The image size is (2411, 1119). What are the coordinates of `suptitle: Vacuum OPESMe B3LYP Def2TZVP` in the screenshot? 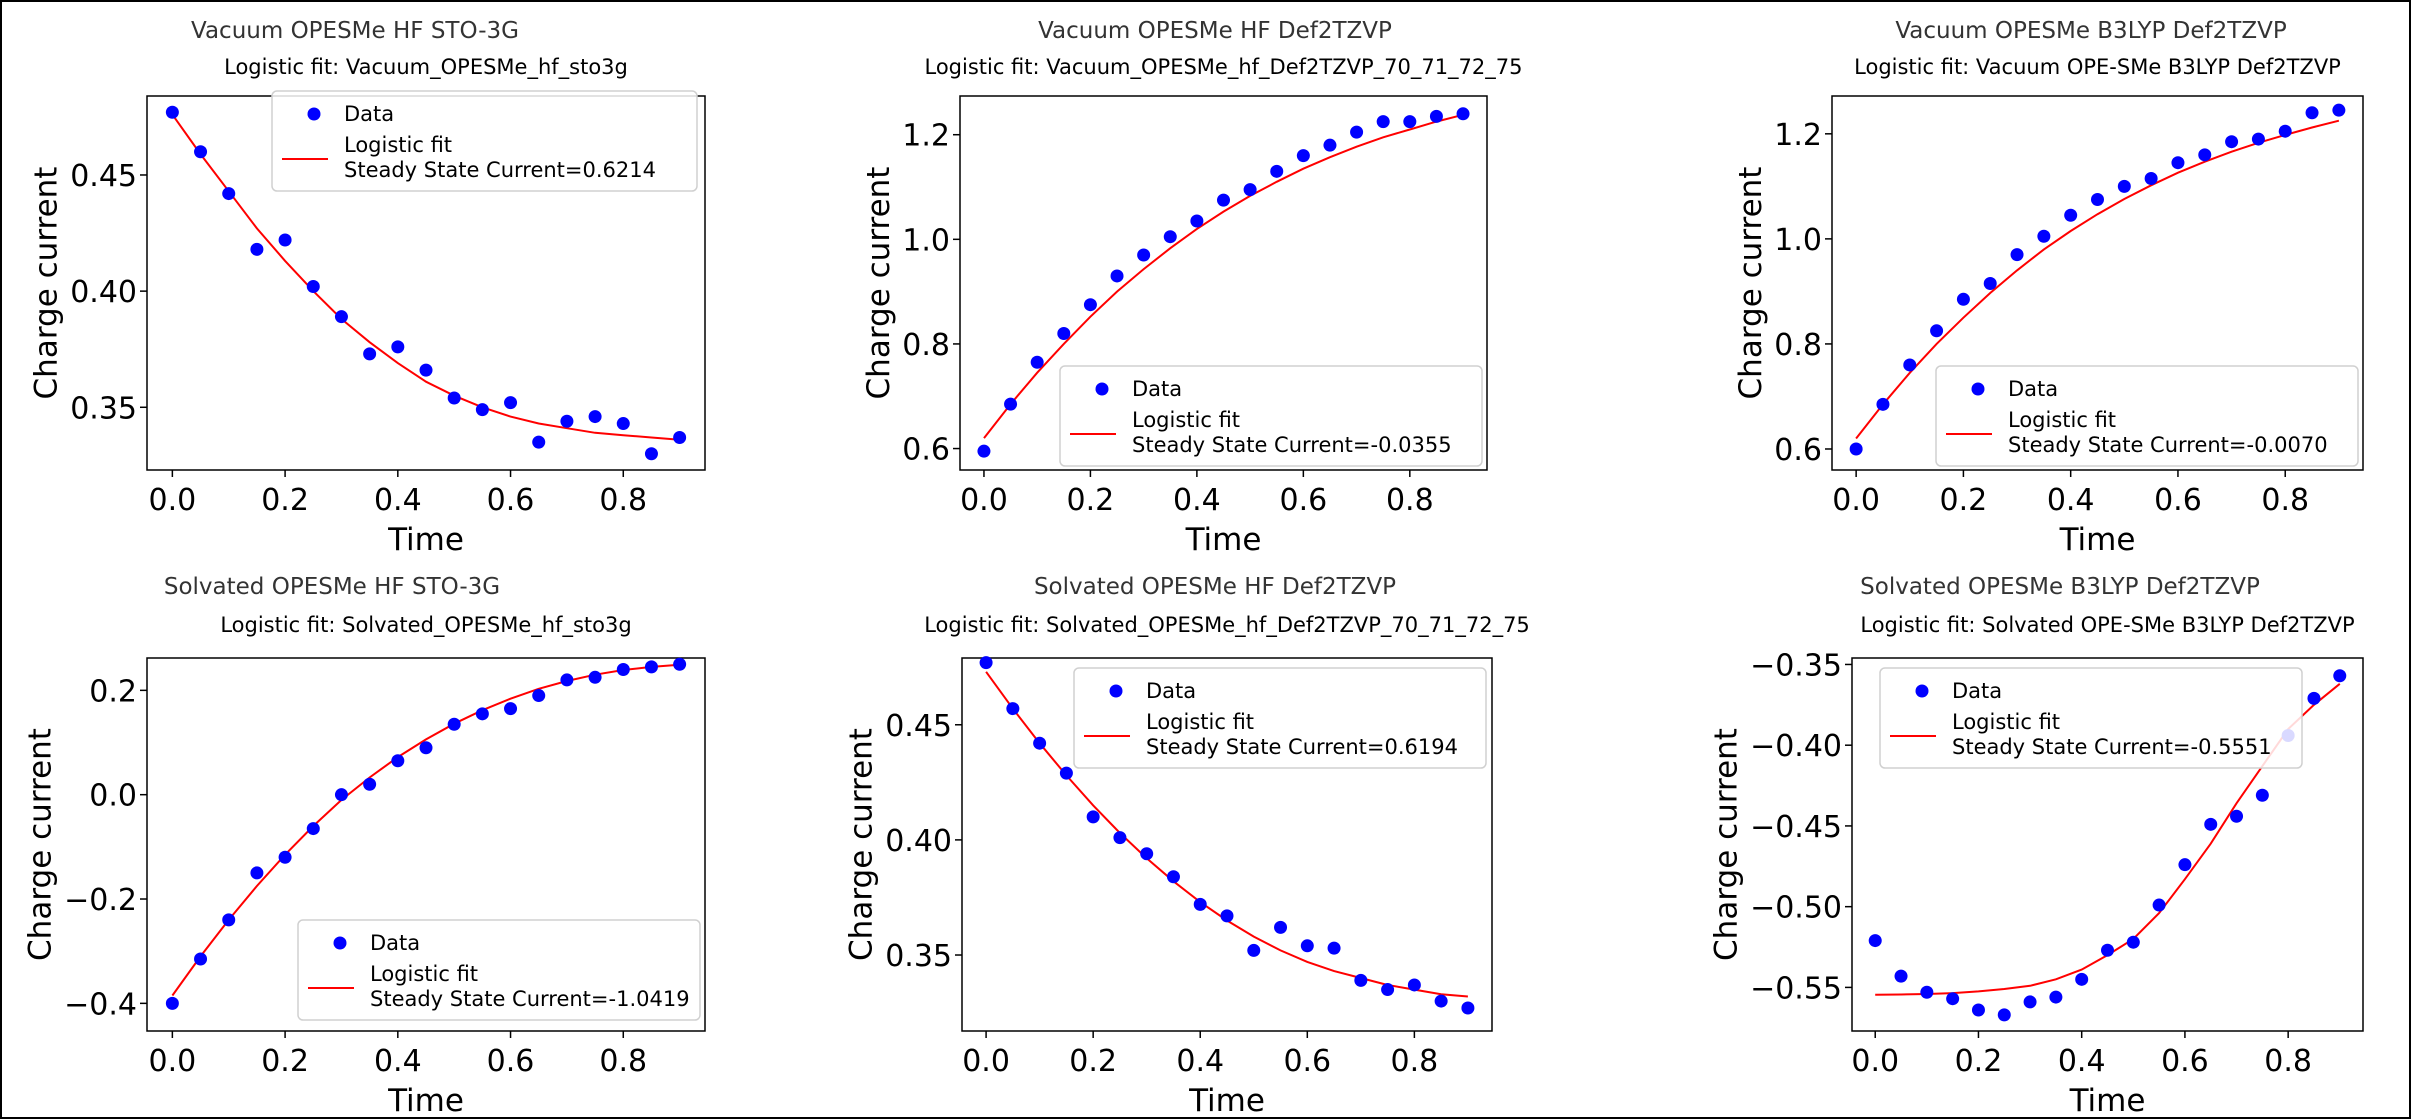 It's located at (2091, 31).